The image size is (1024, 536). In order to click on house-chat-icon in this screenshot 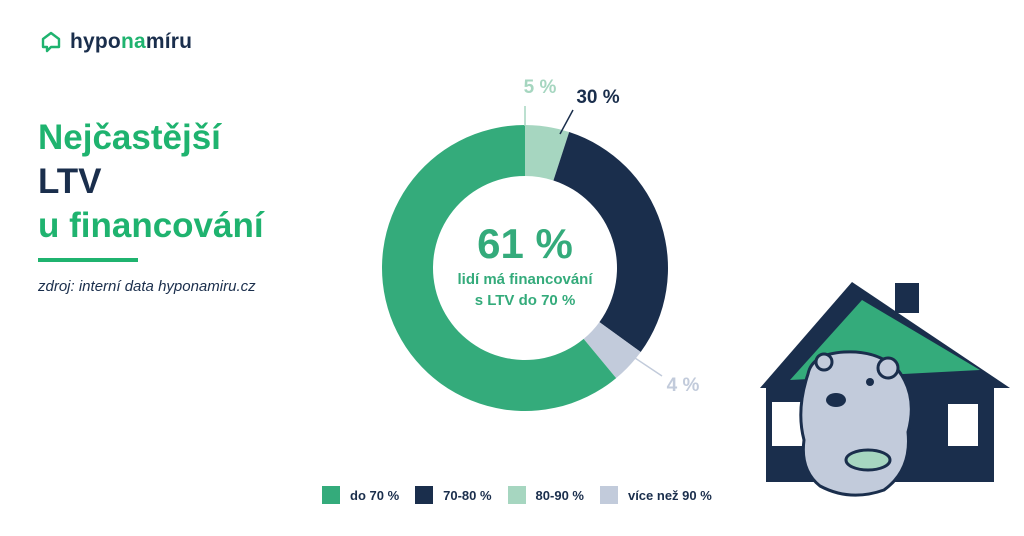, I will do `click(51, 42)`.